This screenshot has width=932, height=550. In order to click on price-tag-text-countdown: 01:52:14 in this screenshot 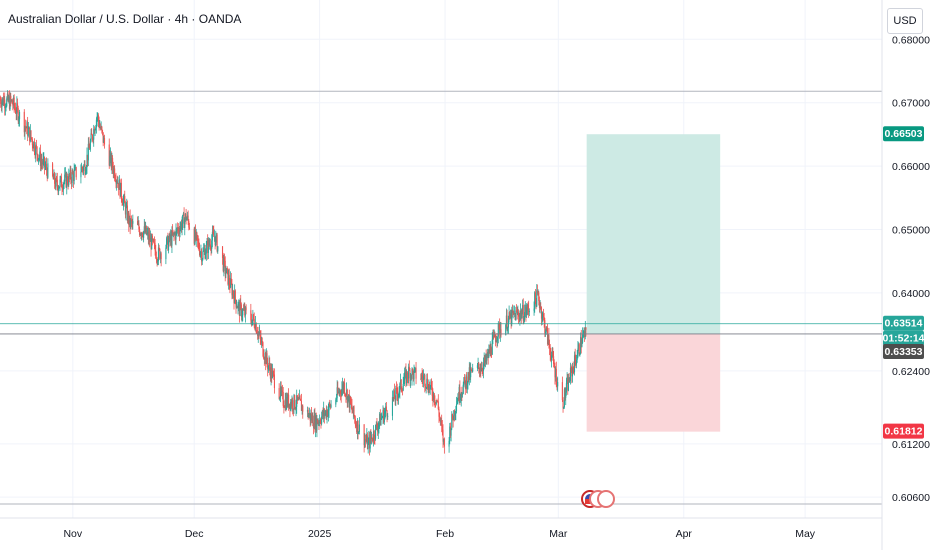, I will do `click(903, 339)`.